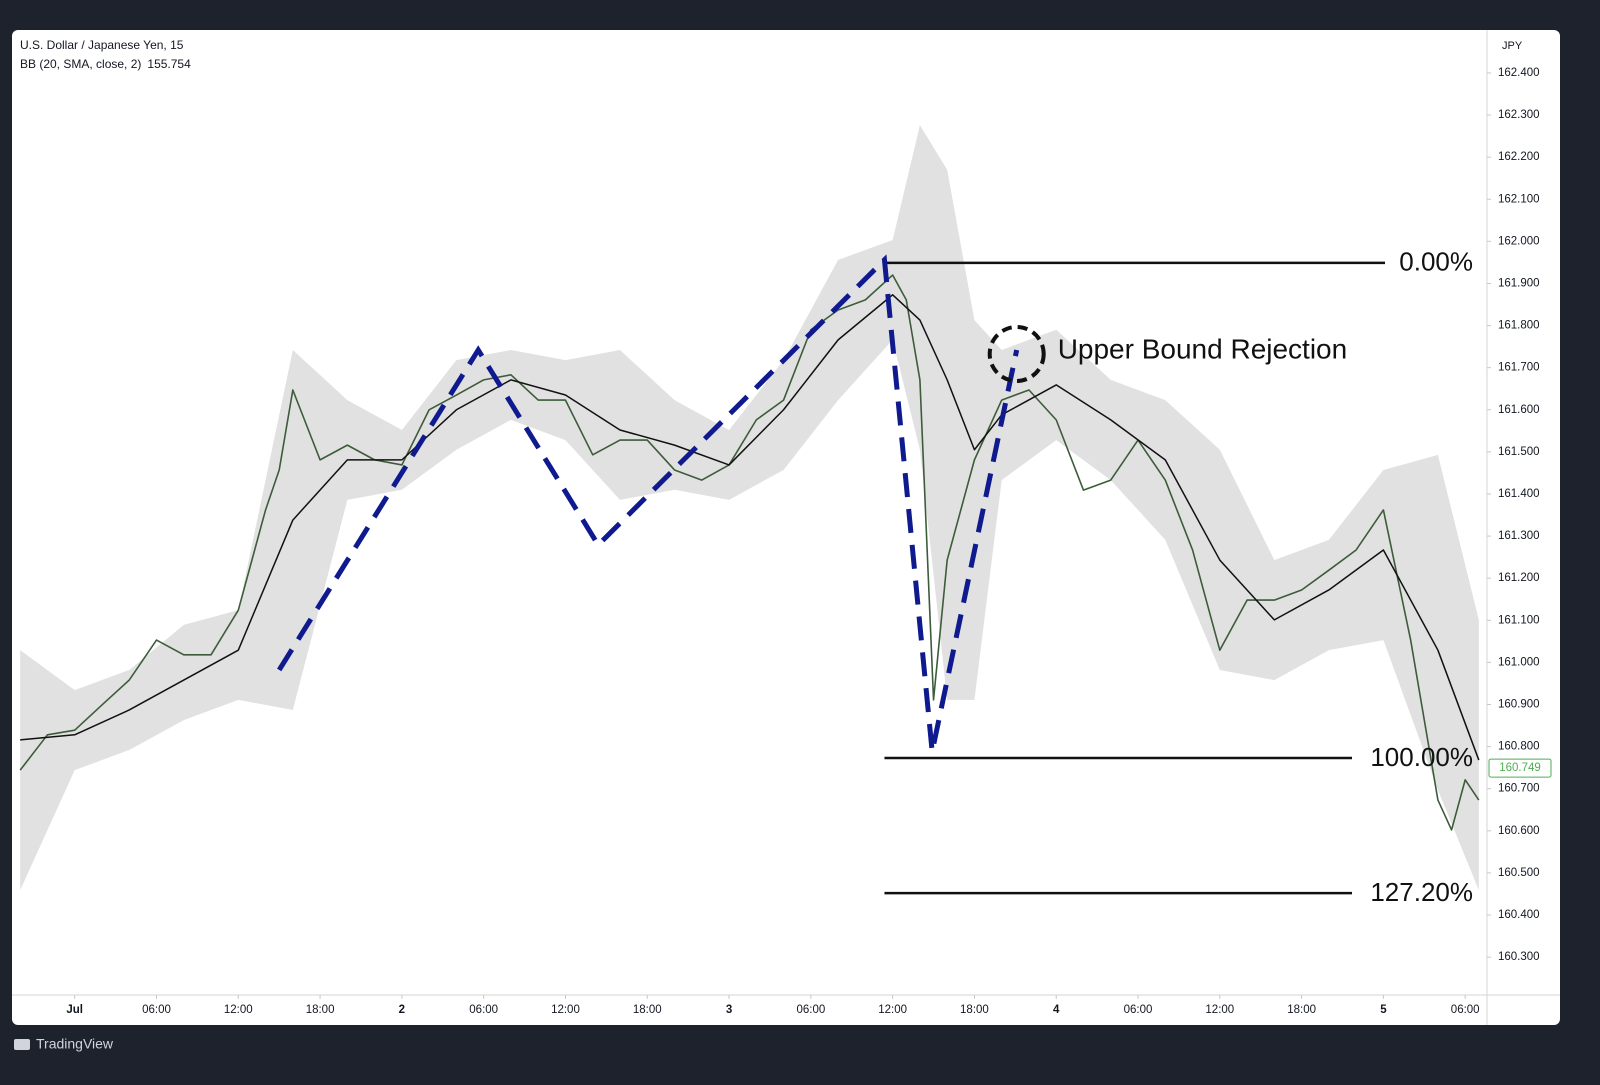 The width and height of the screenshot is (1600, 1085). I want to click on y-tick-label: 160.800, so click(1519, 747).